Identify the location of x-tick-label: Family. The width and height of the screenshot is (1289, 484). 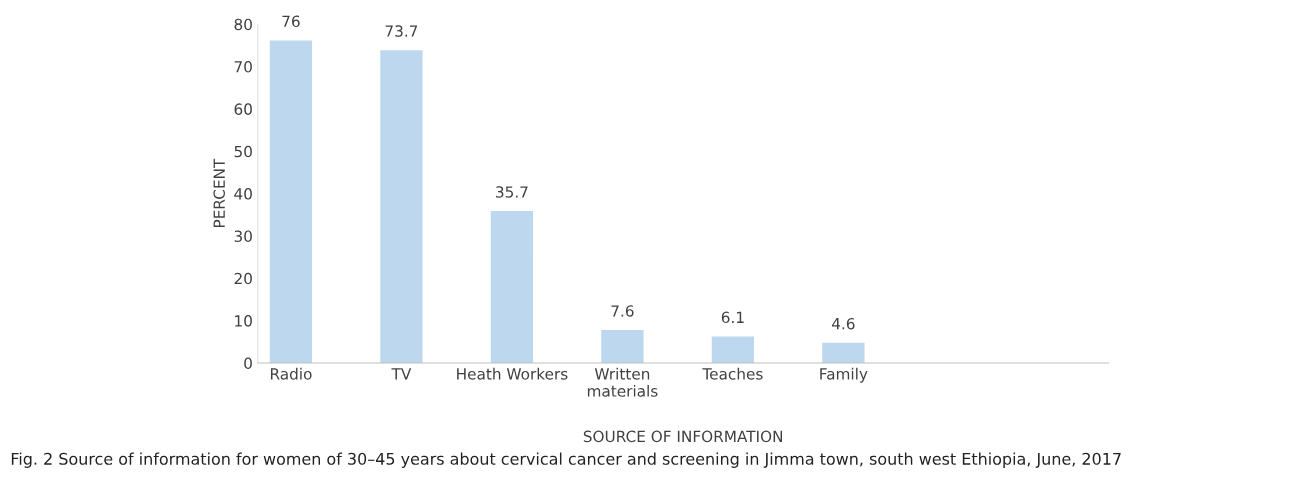
(844, 375).